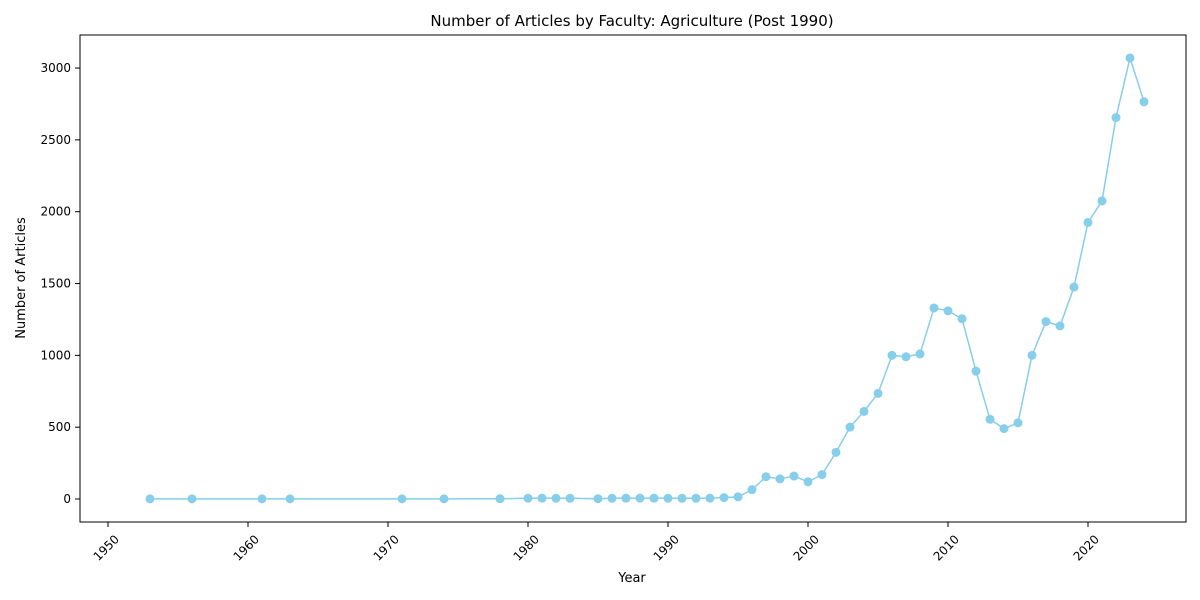 The image size is (1200, 600). Describe the element at coordinates (386, 547) in the screenshot. I see `x-tick-label: 1970` at that location.